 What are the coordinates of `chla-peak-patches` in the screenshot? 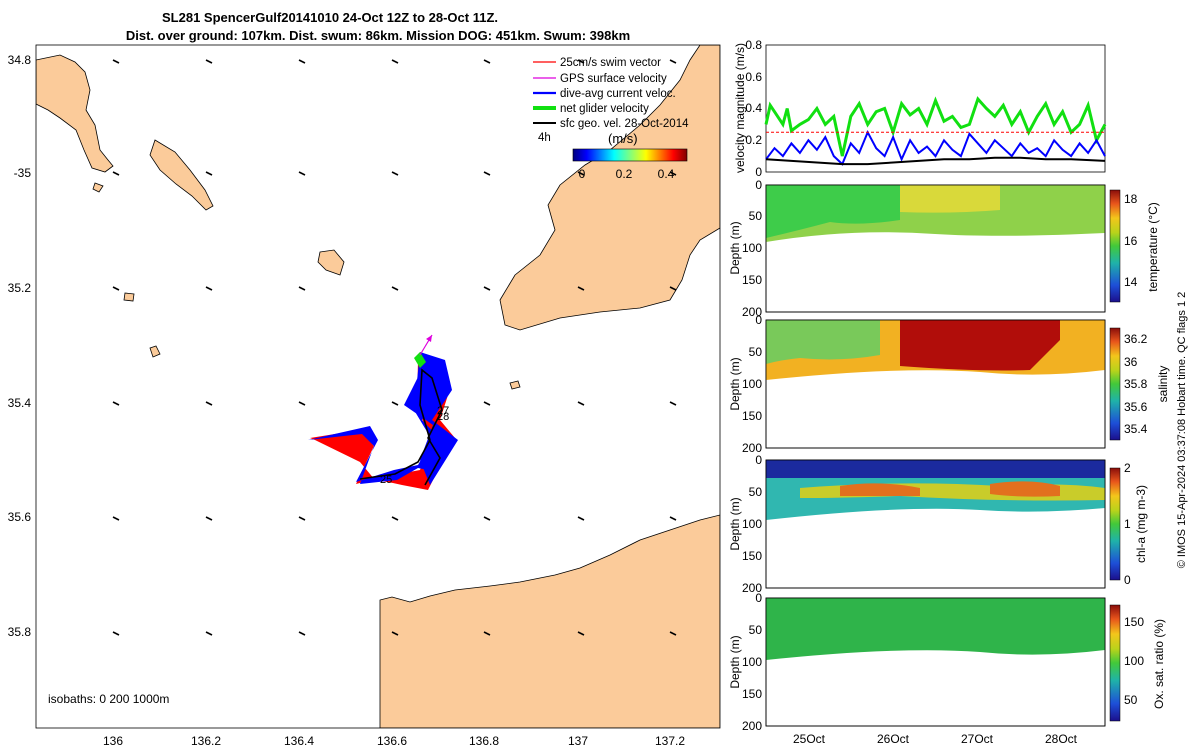 It's located at (950, 489).